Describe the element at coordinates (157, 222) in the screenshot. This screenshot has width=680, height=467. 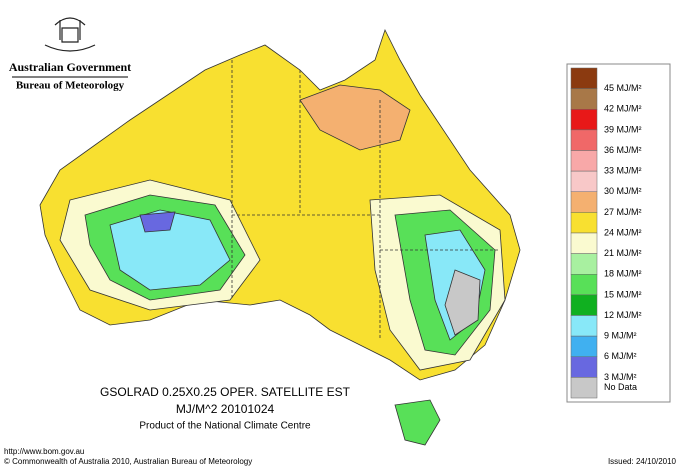
I see `lowest-zone` at that location.